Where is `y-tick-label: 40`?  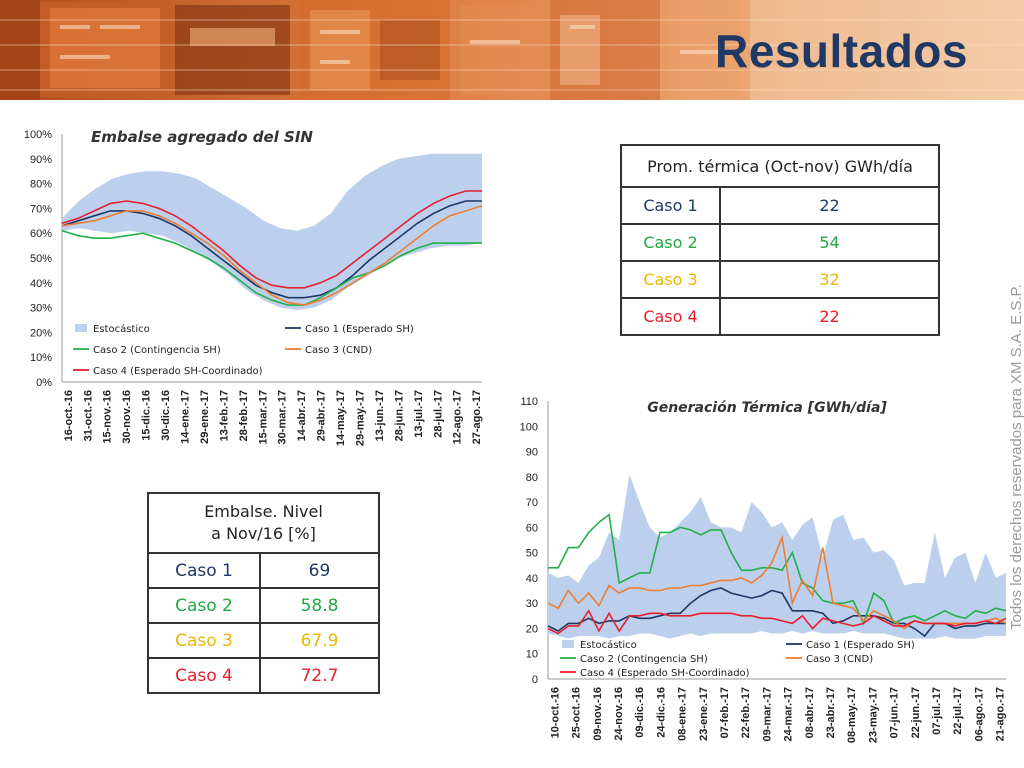
y-tick-label: 40 is located at coordinates (532, 579).